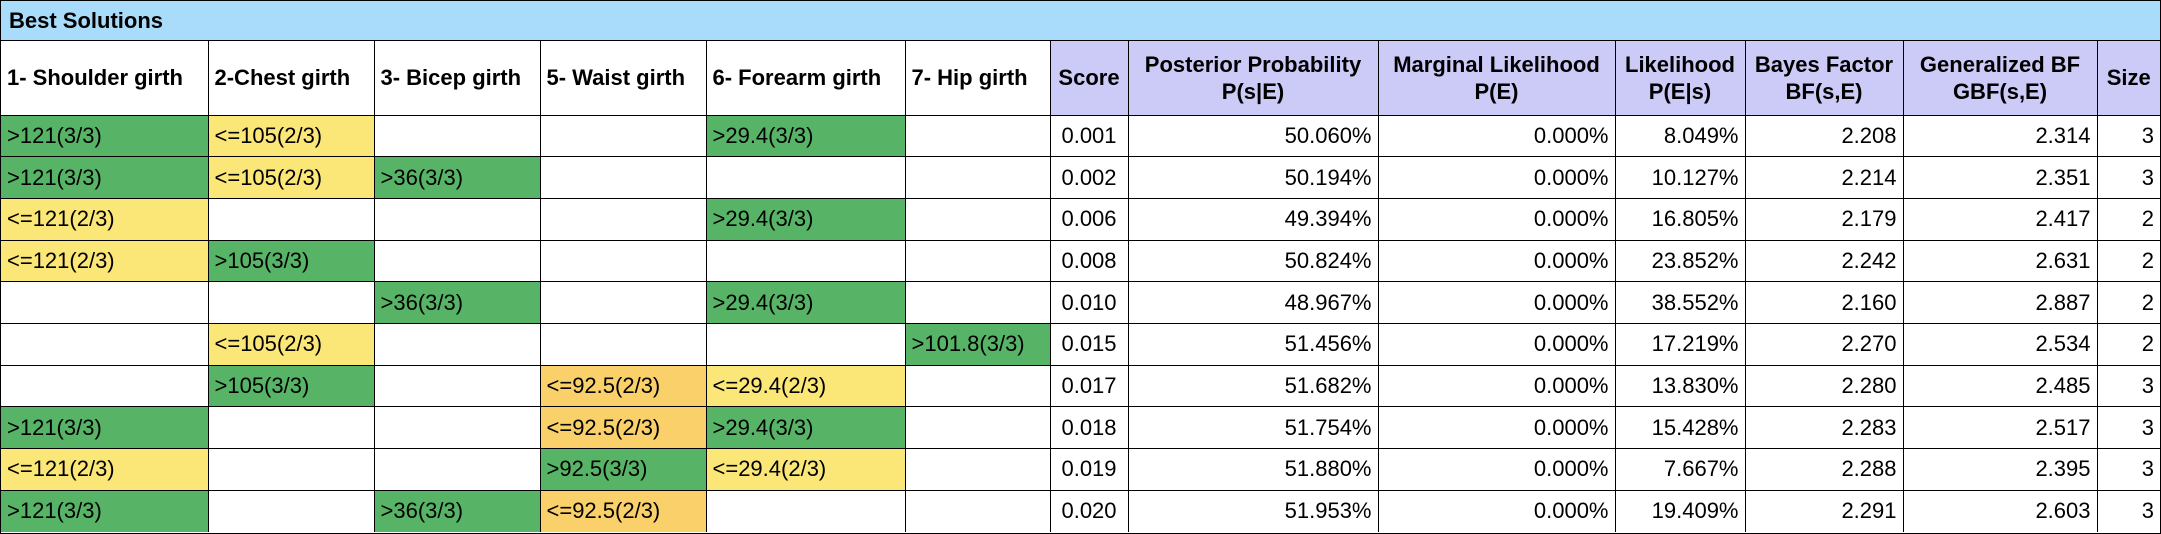 The width and height of the screenshot is (2161, 534). Describe the element at coordinates (1680, 510) in the screenshot. I see `cell-likelihood: 19.409%` at that location.